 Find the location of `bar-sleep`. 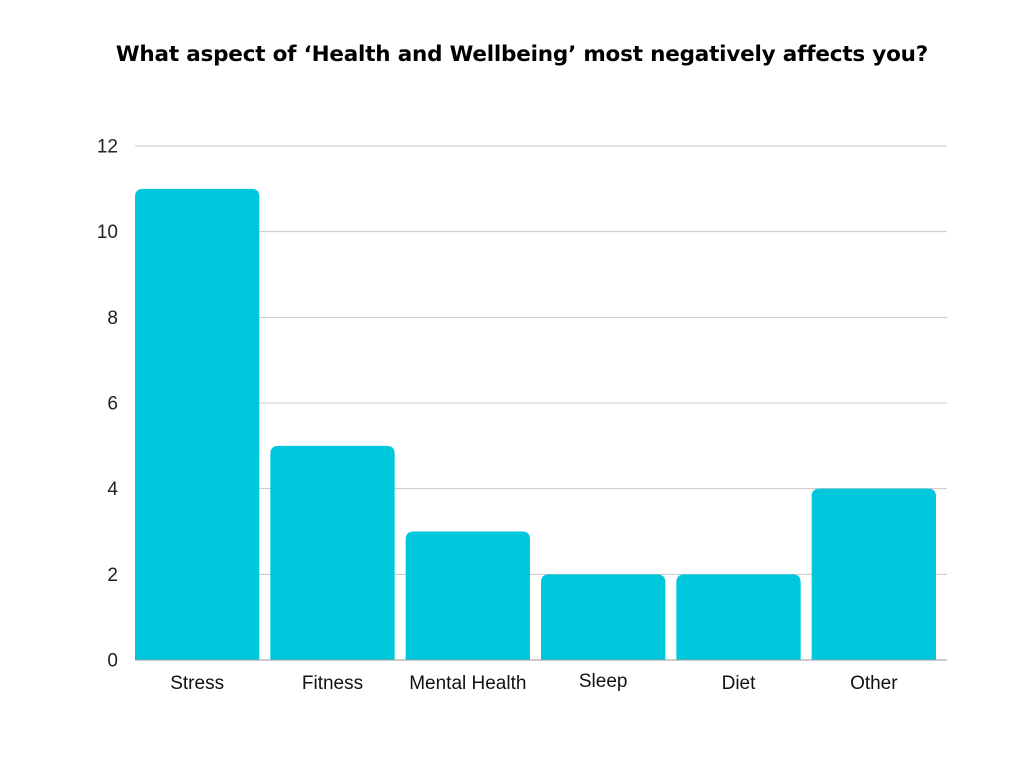

bar-sleep is located at coordinates (603, 617).